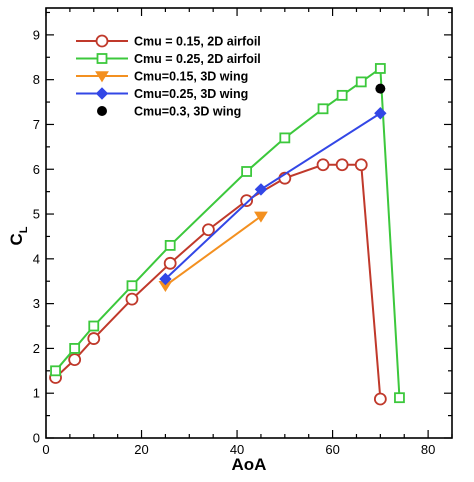  What do you see at coordinates (16, 239) in the screenshot?
I see `y-axis-title-main: C` at bounding box center [16, 239].